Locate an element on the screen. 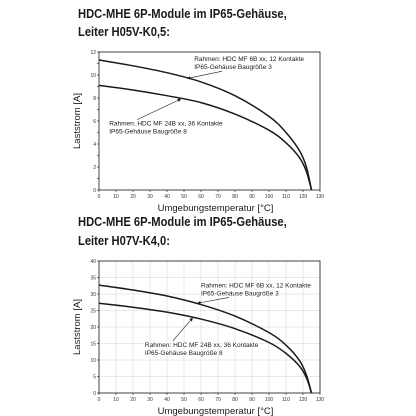 The height and width of the screenshot is (416, 416). y-tick-label: 4 is located at coordinates (94, 145).